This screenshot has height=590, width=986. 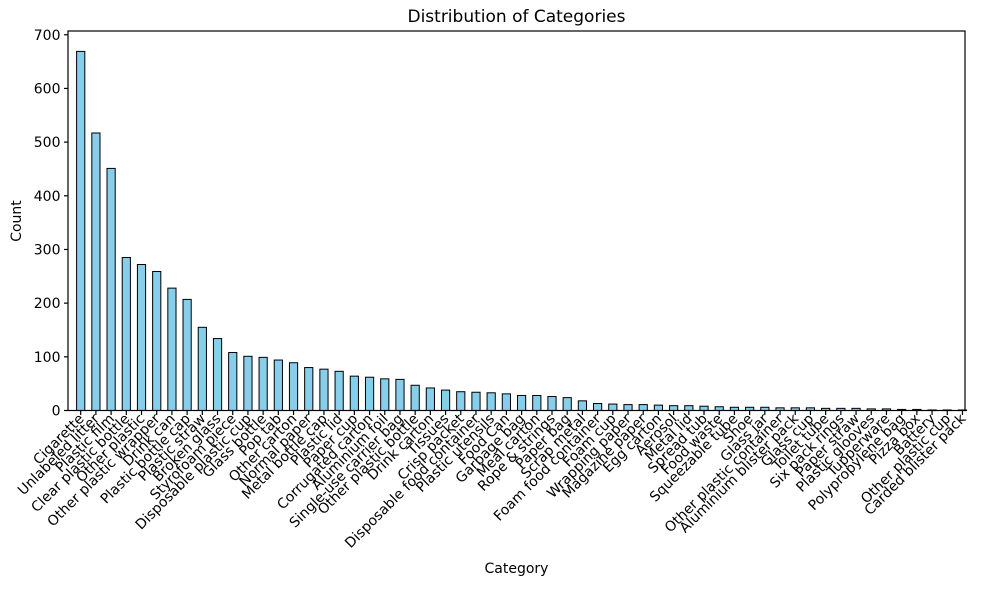 What do you see at coordinates (47, 89) in the screenshot?
I see `y-tick-label: 600` at bounding box center [47, 89].